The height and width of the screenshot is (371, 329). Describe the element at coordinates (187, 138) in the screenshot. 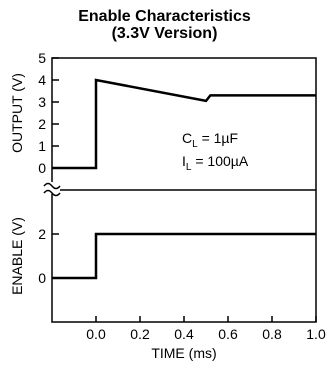

I see `annotation-symbol: C` at that location.